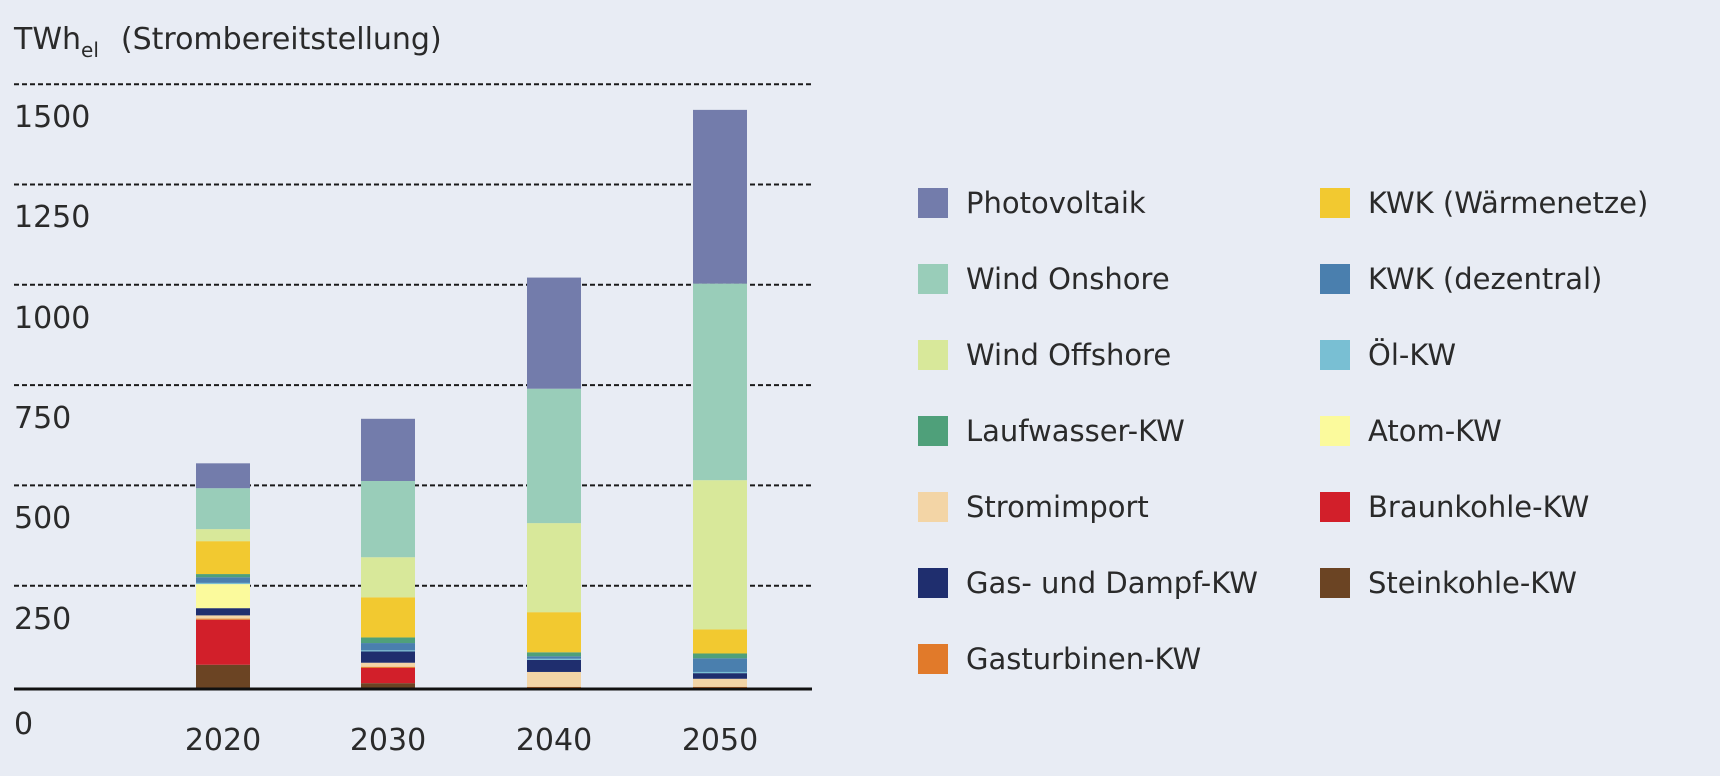 The image size is (1720, 776). I want to click on y-tick-label: 0, so click(23, 724).